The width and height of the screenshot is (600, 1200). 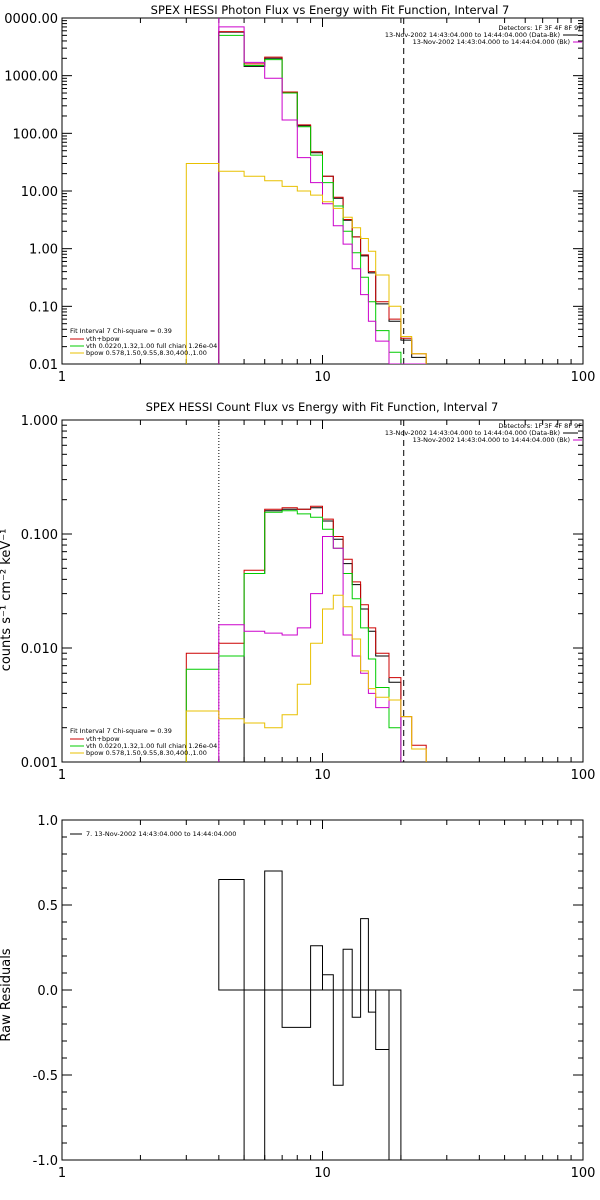 I want to click on residuals-y-tick-label: 0.0, so click(x=47, y=991).